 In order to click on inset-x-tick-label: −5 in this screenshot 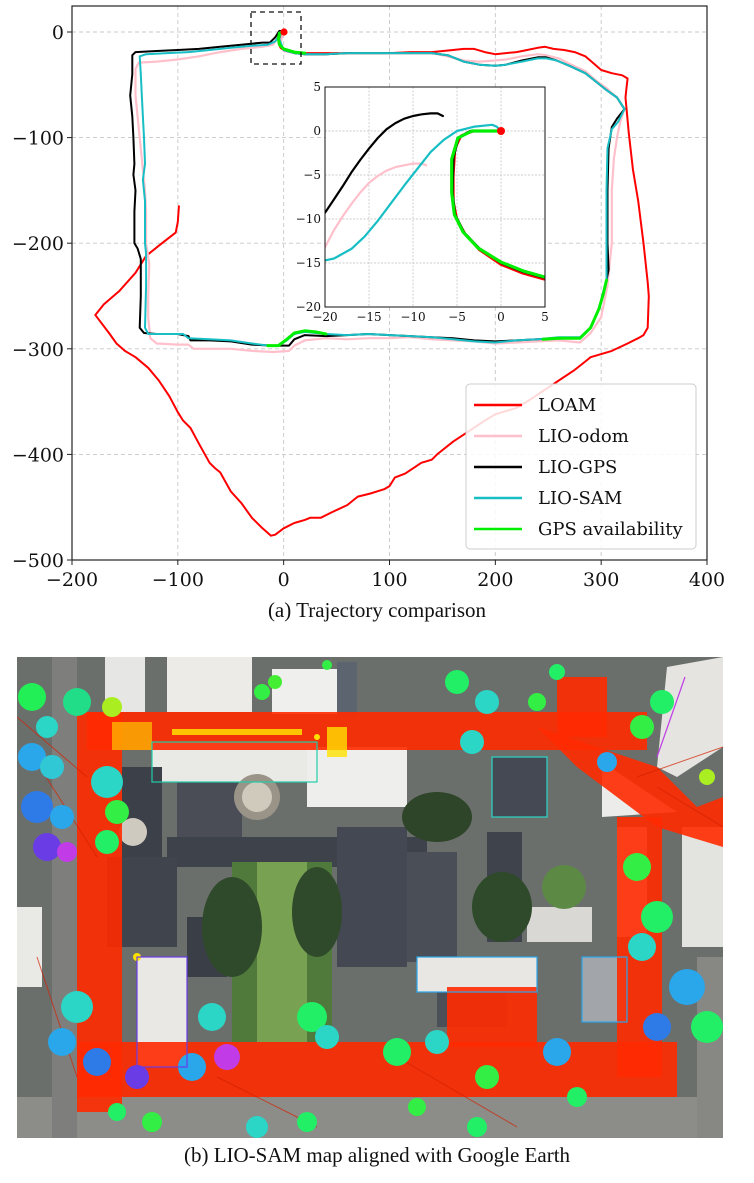, I will do `click(457, 317)`.